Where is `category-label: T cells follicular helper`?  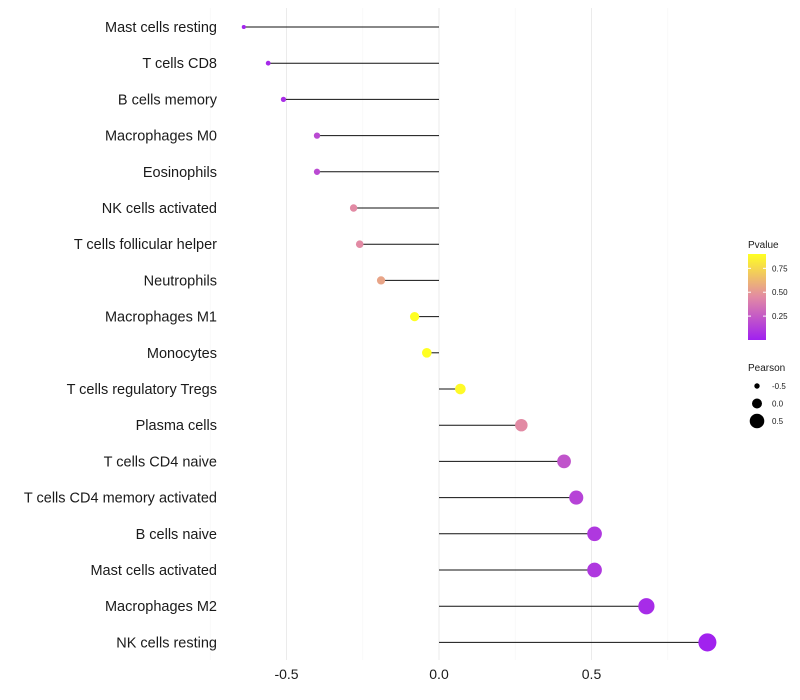
category-label: T cells follicular helper is located at coordinates (145, 245).